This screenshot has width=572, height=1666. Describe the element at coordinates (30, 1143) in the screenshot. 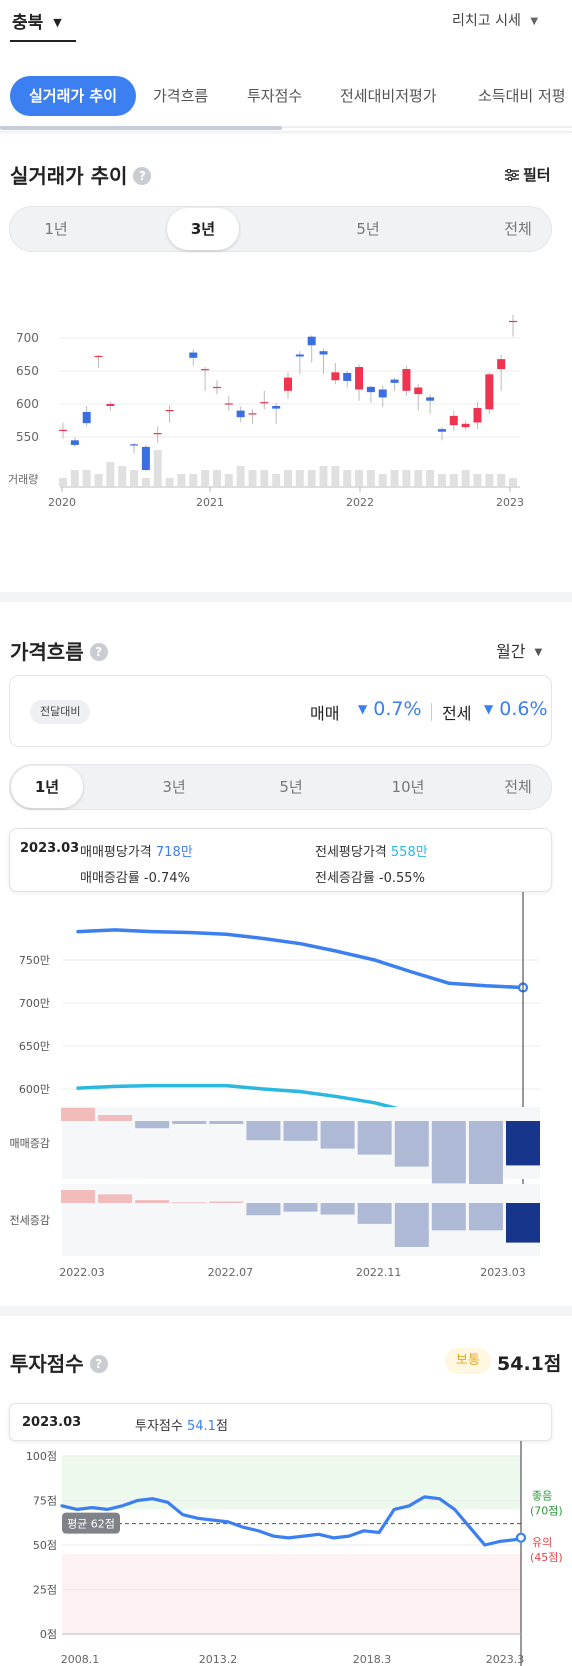

I see `bar-panel-label: 매매증감` at that location.